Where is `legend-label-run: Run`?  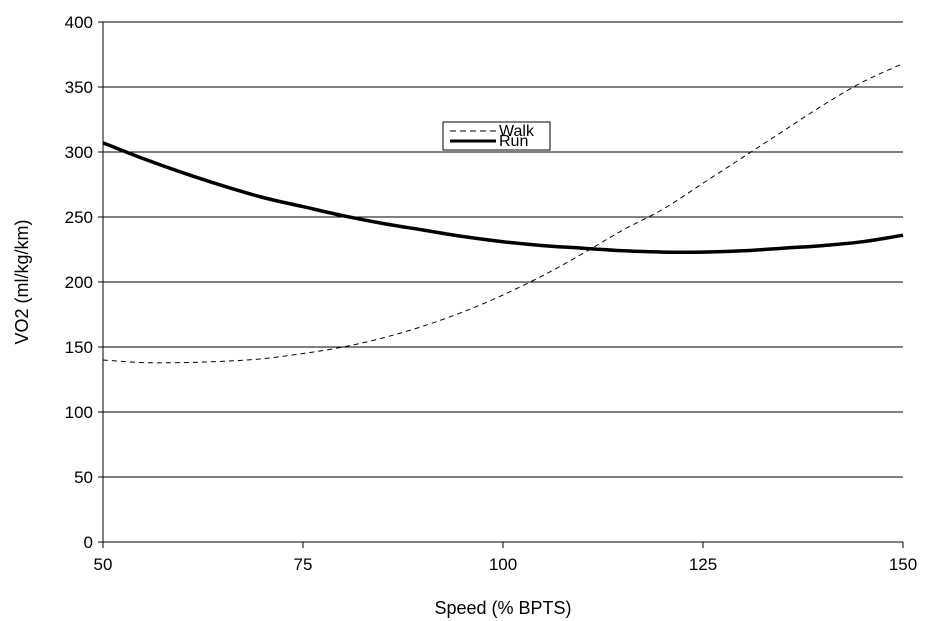 legend-label-run: Run is located at coordinates (513, 141).